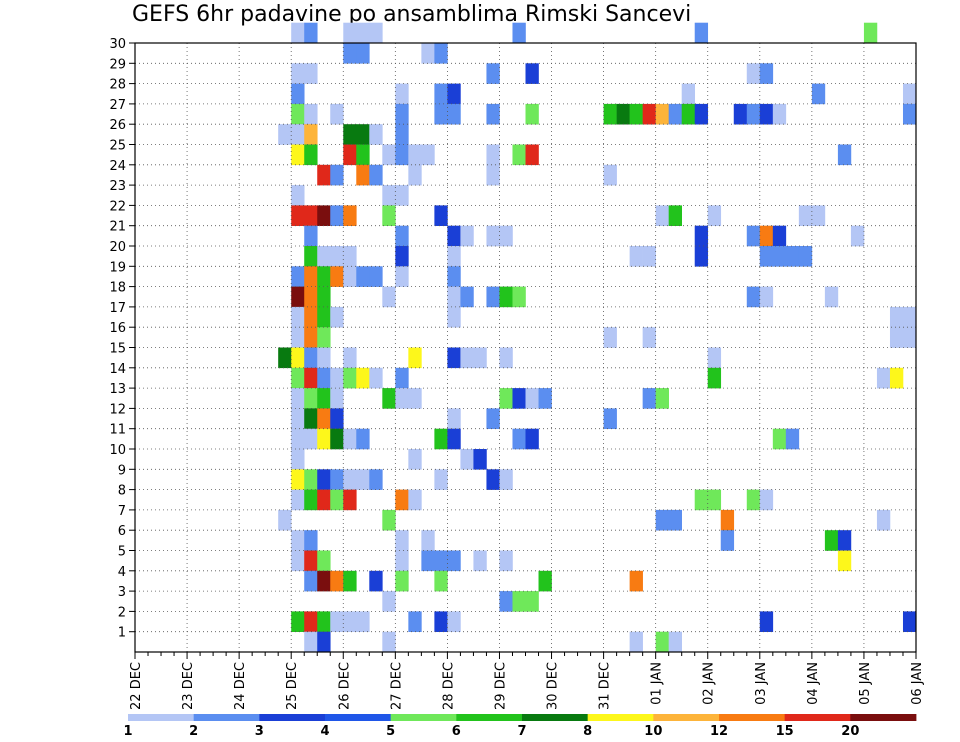 This screenshot has width=960, height=742. What do you see at coordinates (117, 389) in the screenshot?
I see `y-tick-label: 13` at bounding box center [117, 389].